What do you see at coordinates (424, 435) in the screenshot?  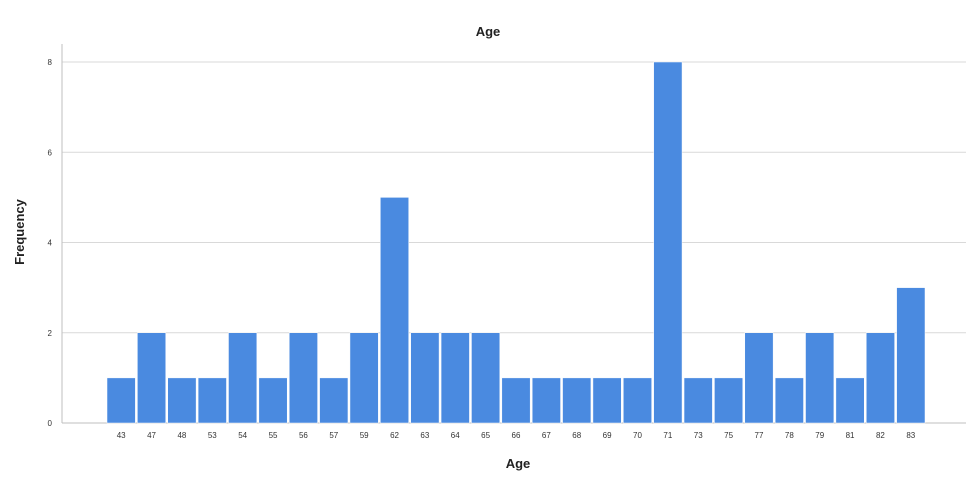 I see `x-tick-label: 63` at bounding box center [424, 435].